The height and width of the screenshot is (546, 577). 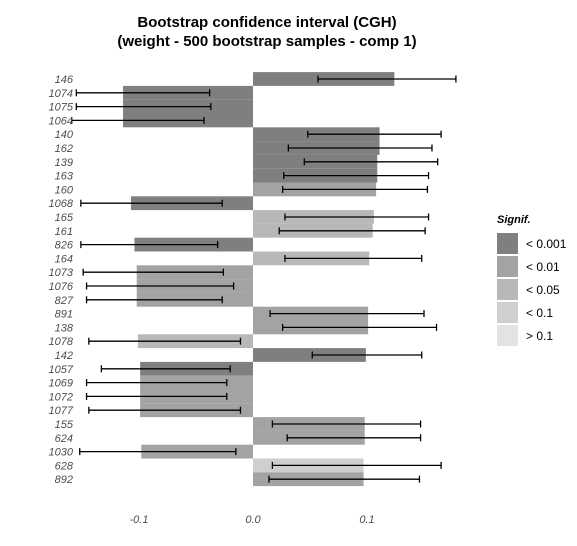 I want to click on y-tick-label: 827, so click(x=64, y=301).